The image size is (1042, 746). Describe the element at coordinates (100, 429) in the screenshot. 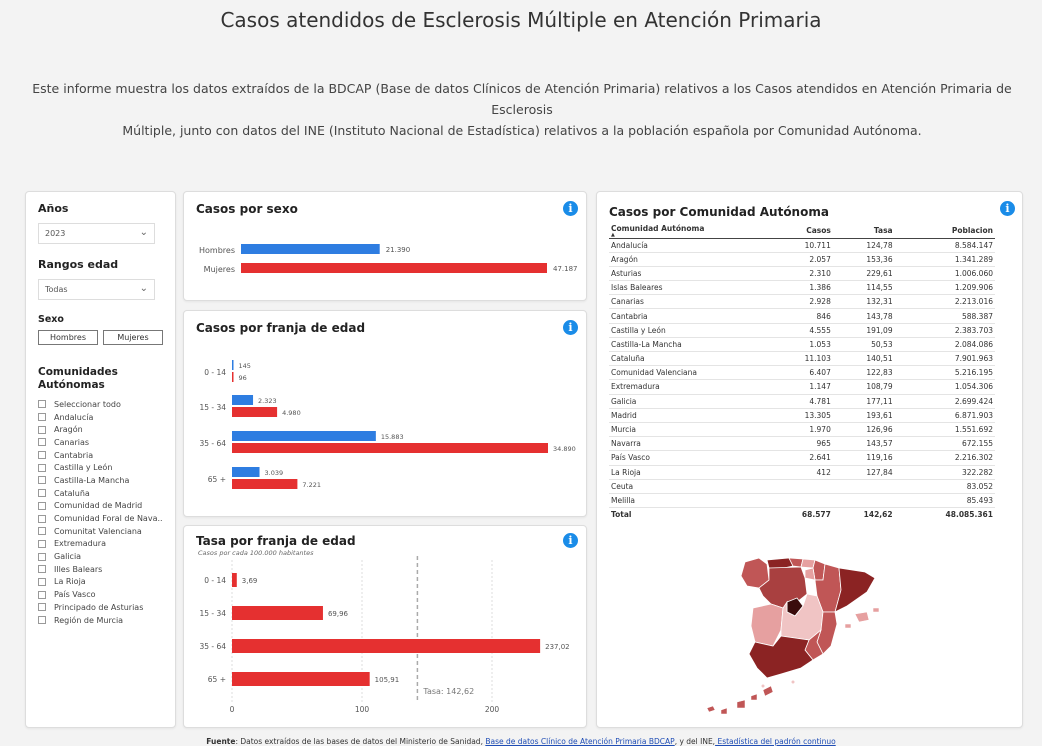

I see `ccaa-checkbox-item: Aragón` at that location.